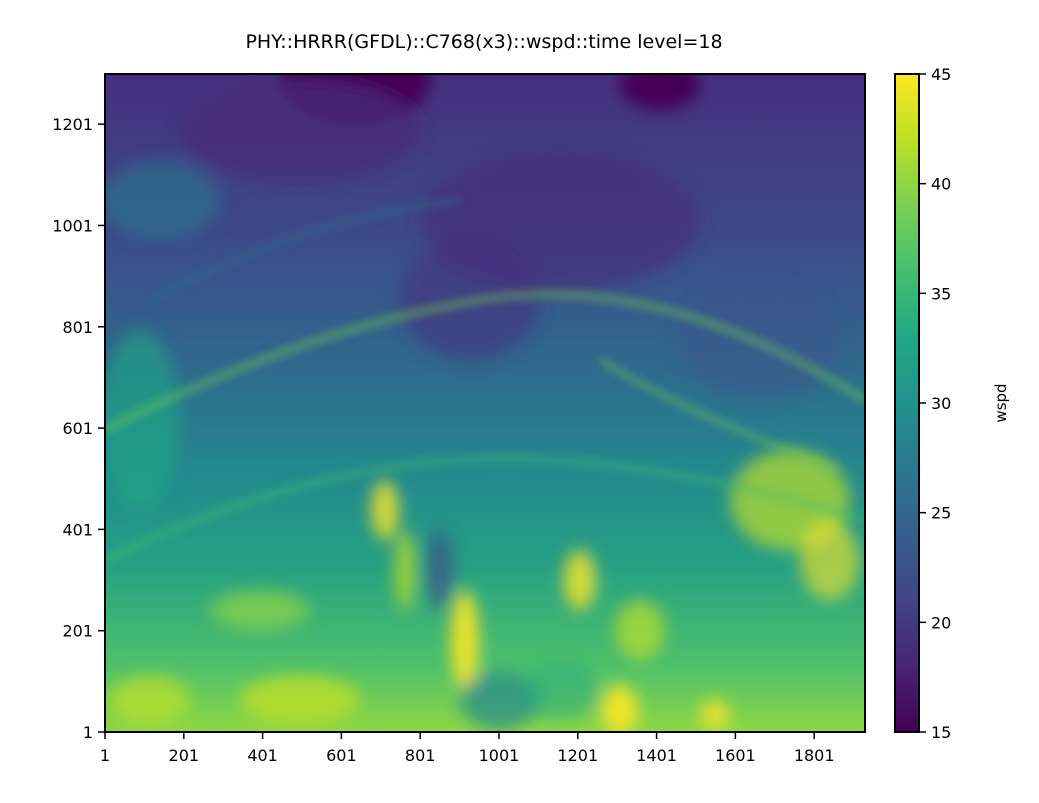  I want to click on y-tick-label: 201, so click(77, 631).